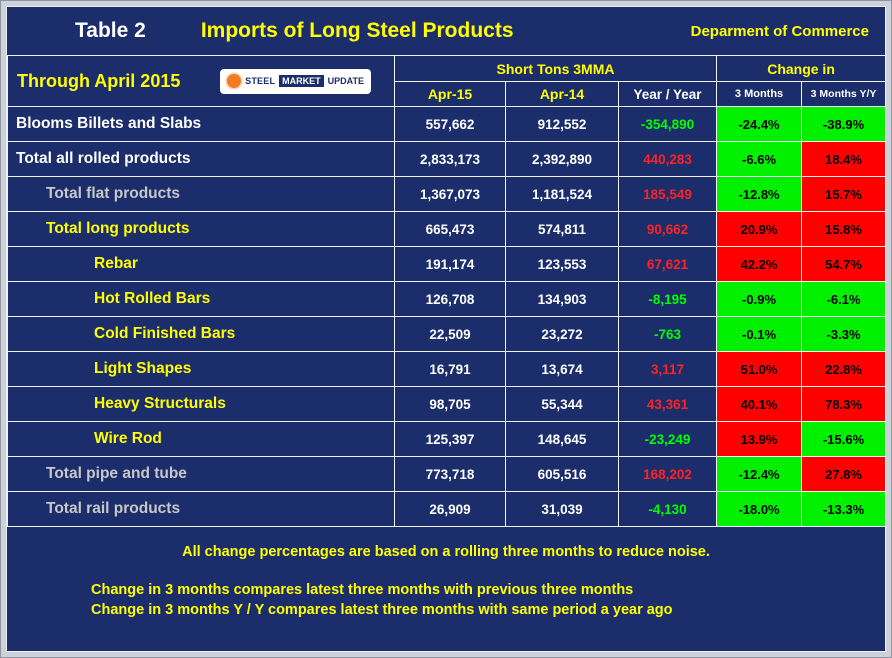 The height and width of the screenshot is (658, 892). Describe the element at coordinates (759, 299) in the screenshot. I see `change-3-months-cell: -0.9%` at that location.